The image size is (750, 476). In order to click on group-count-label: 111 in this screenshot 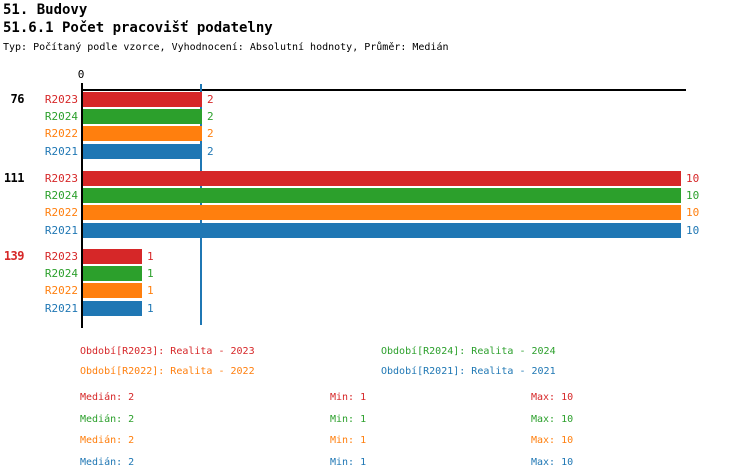, I will do `click(14, 178)`.